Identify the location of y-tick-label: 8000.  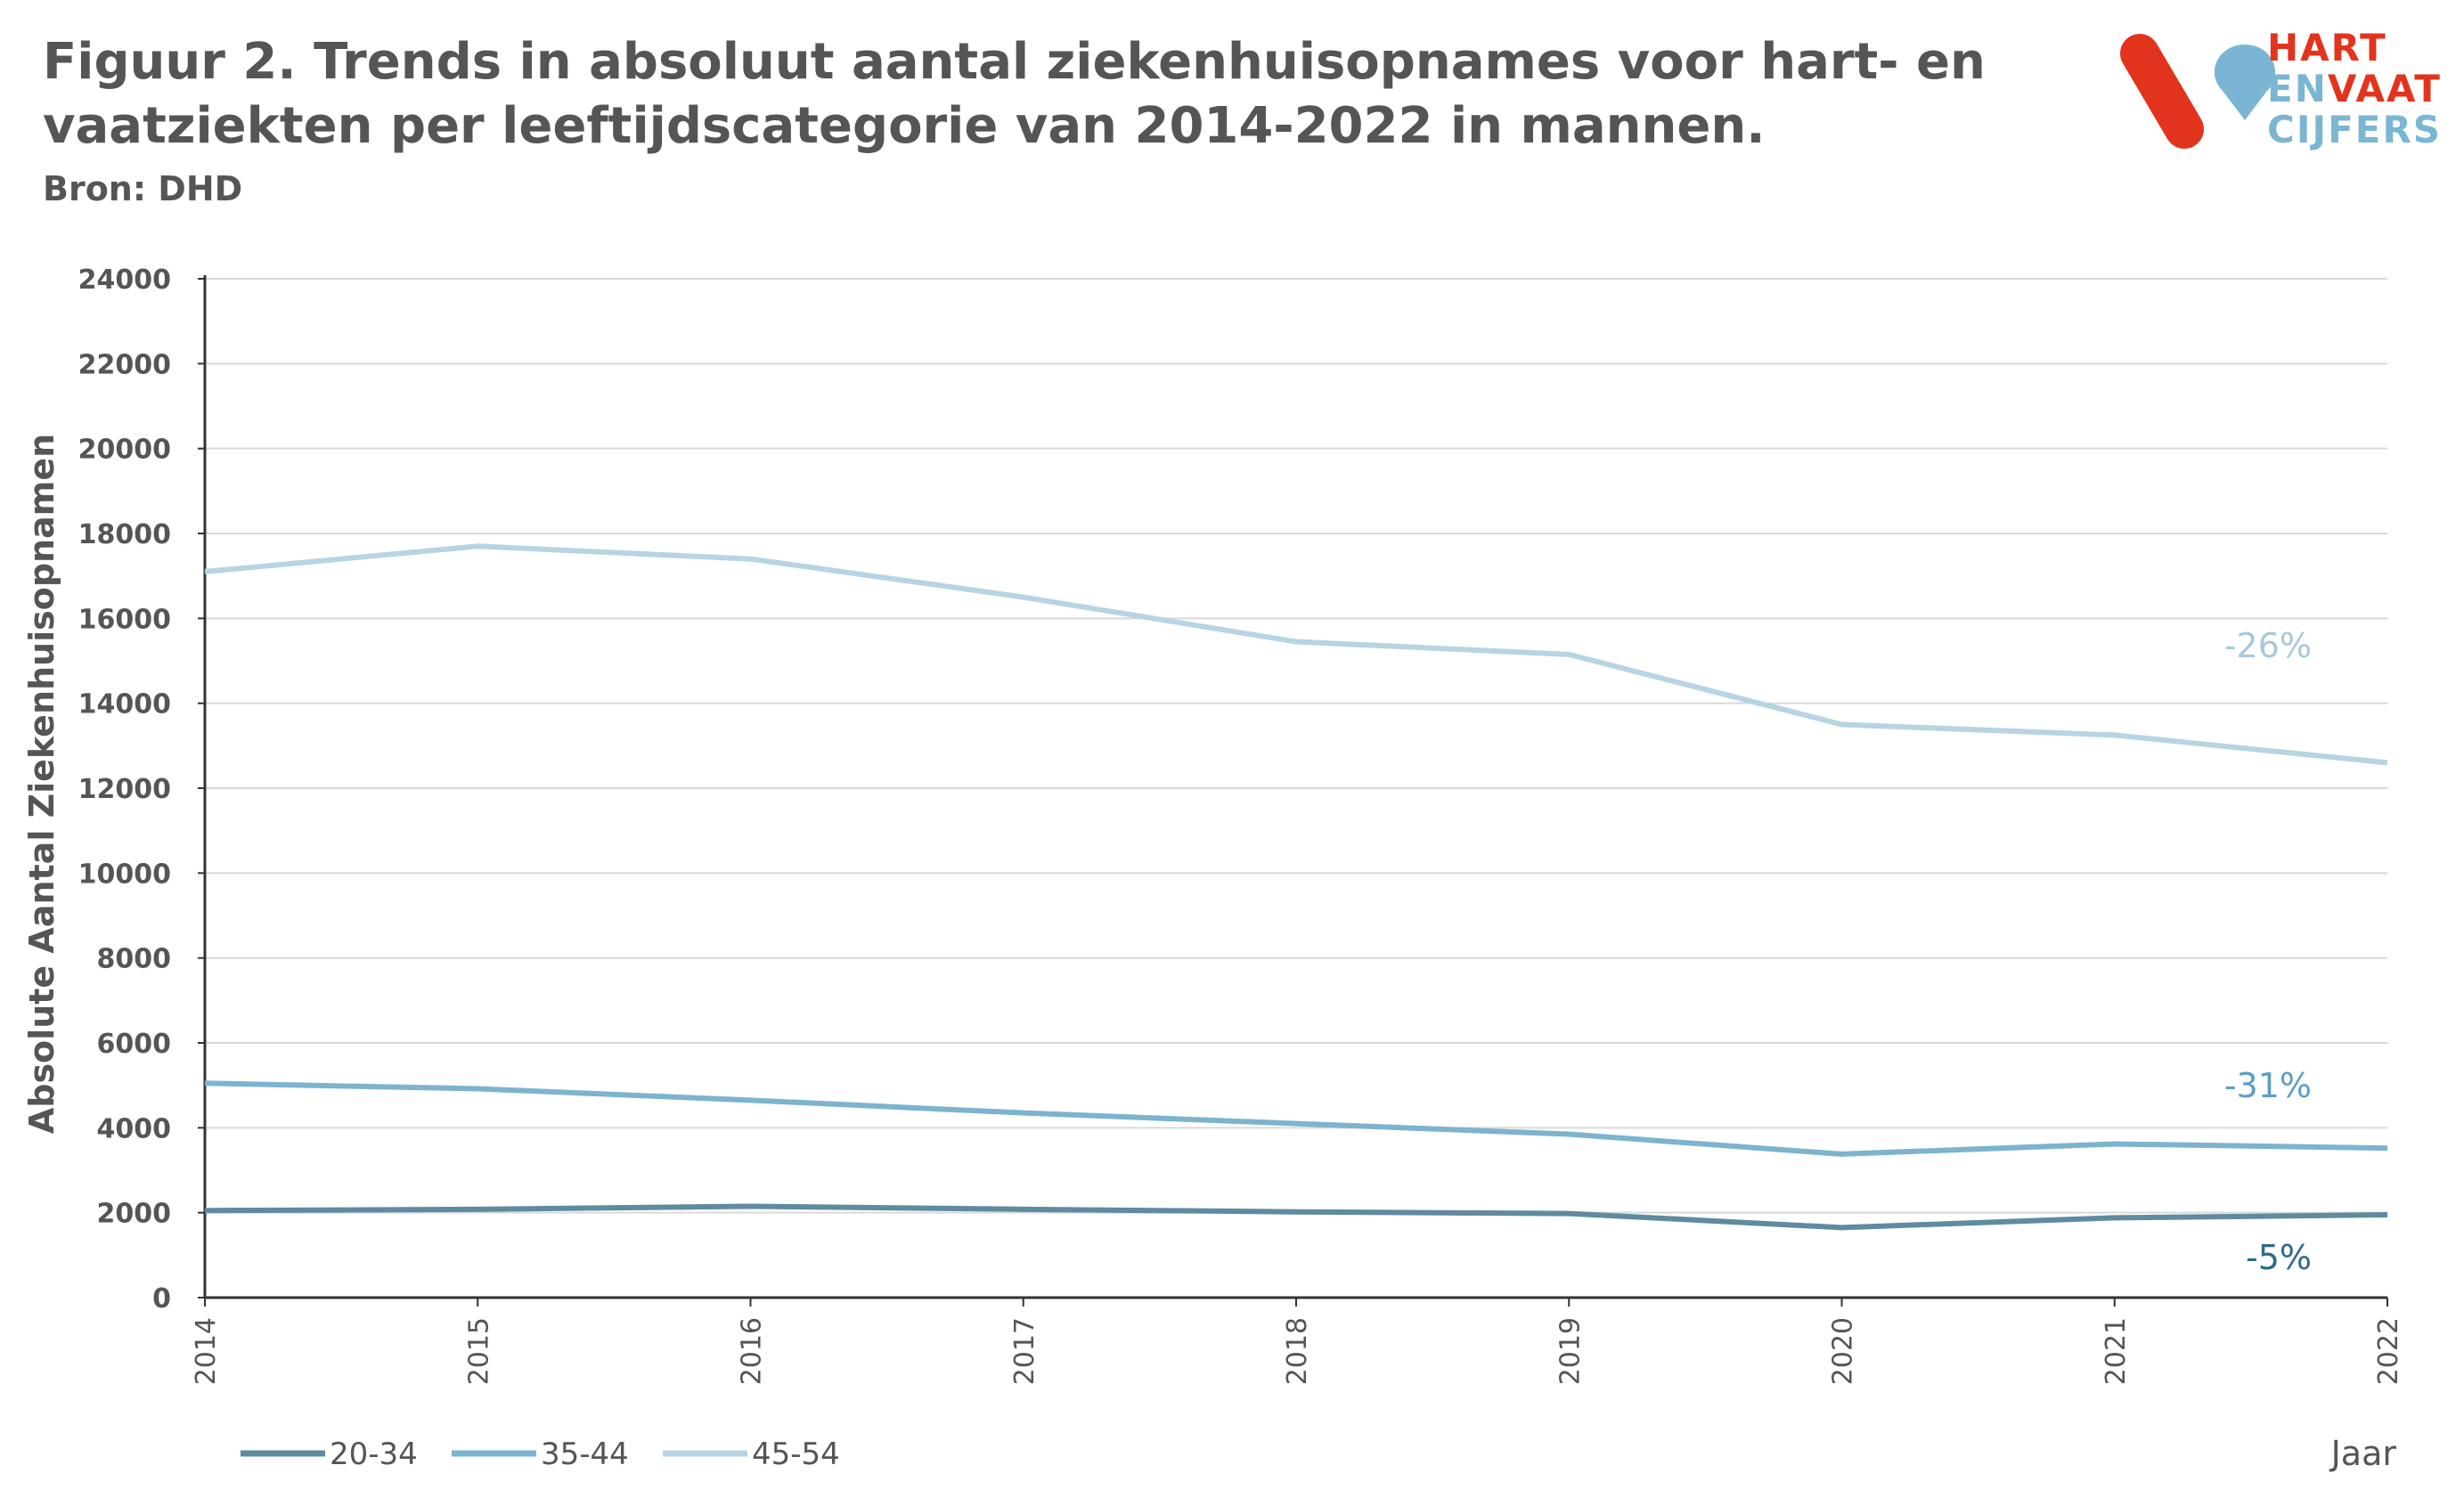
(134, 959).